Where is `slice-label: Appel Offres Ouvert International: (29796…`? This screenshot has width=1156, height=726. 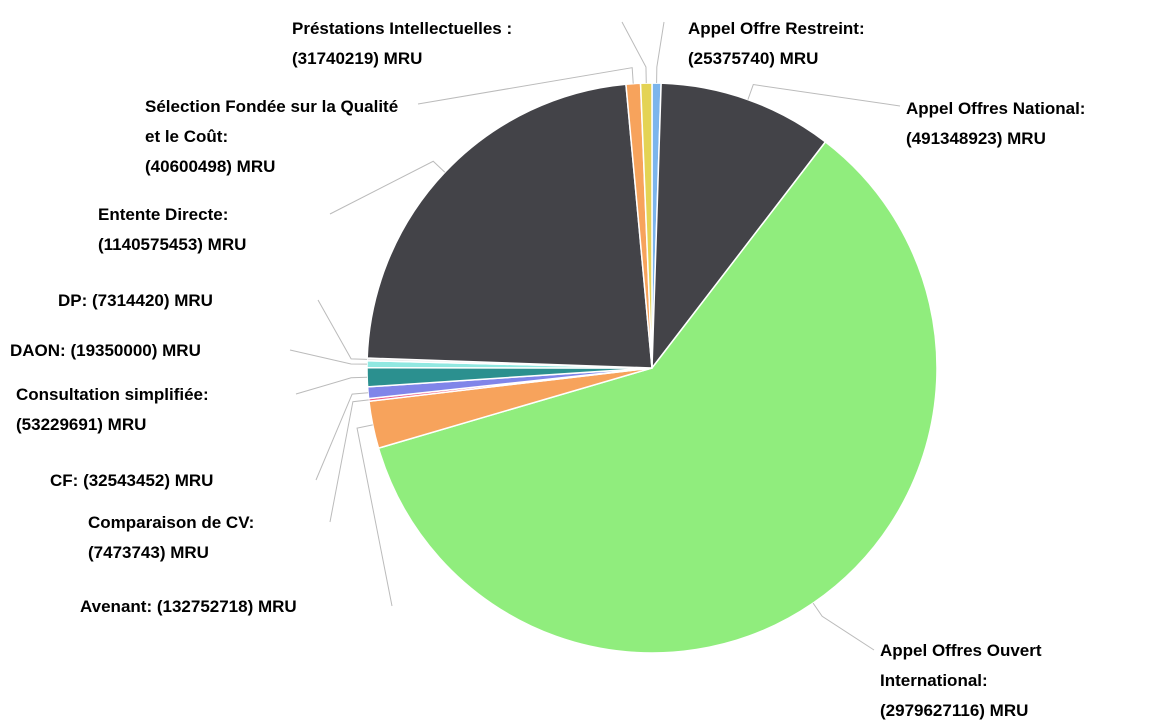 slice-label: Appel Offres Ouvert International: (29796… is located at coordinates (987, 681).